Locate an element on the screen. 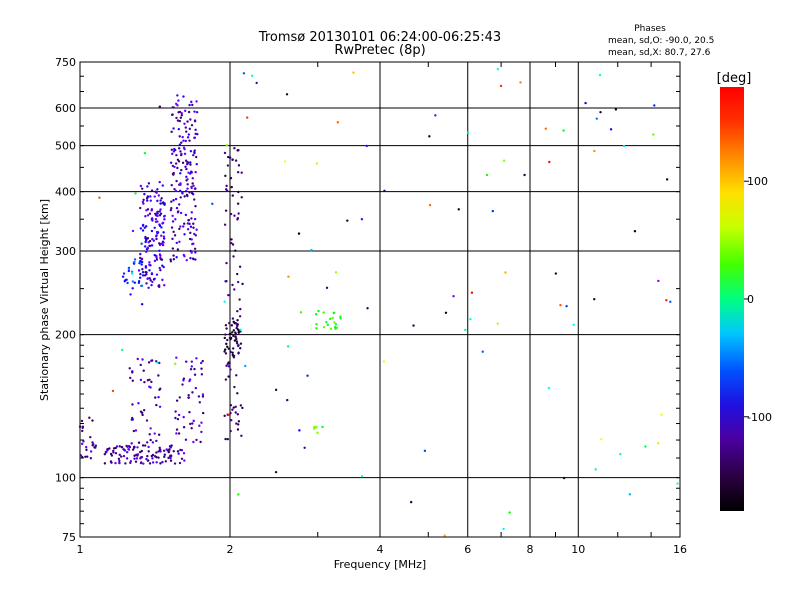 This screenshot has height=600, width=800. colorbar-ticks: 100 0 -100 is located at coordinates (758, 299).